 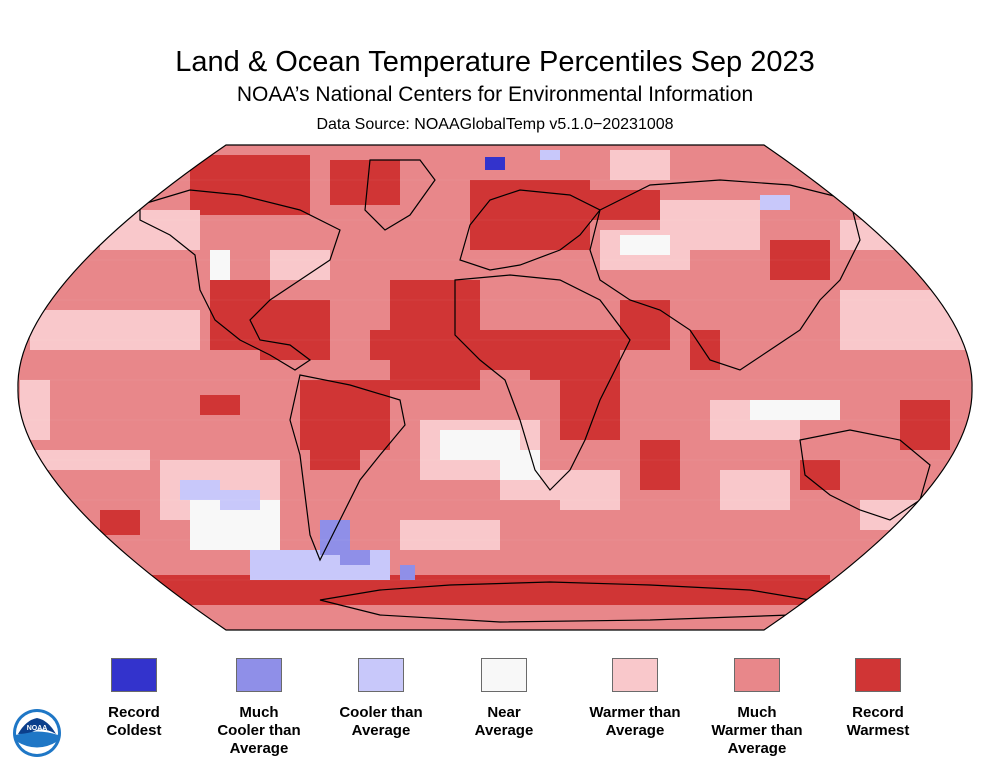 I want to click on africa-outline, so click(x=542, y=382).